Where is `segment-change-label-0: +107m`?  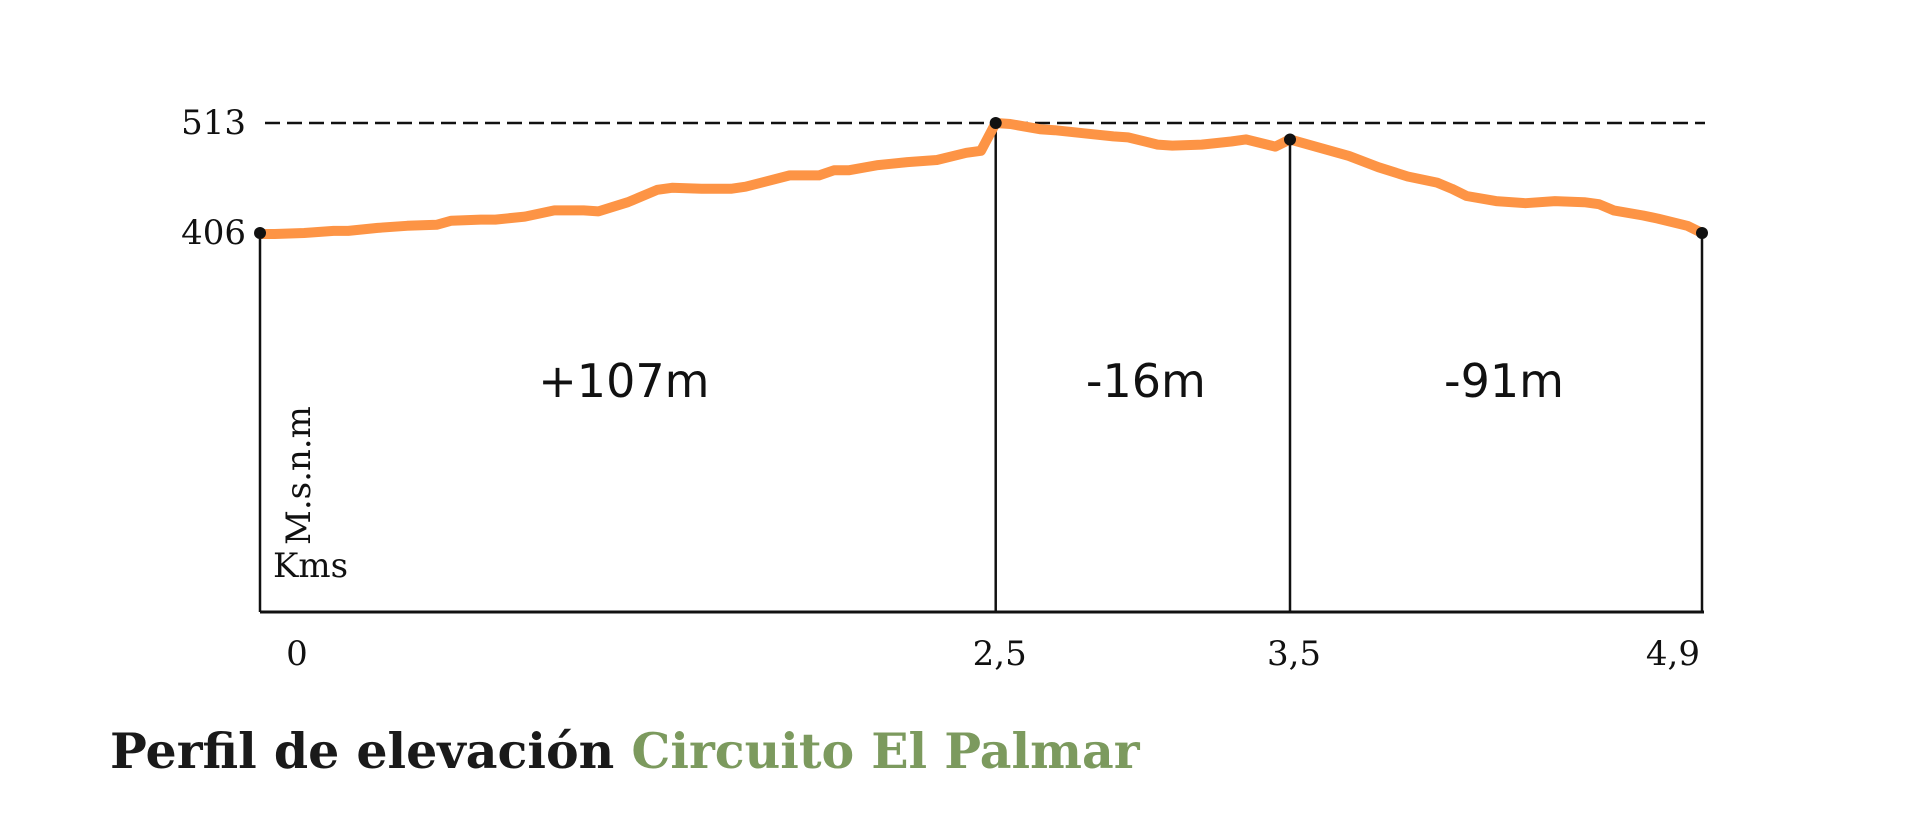 segment-change-label-0: +107m is located at coordinates (623, 381).